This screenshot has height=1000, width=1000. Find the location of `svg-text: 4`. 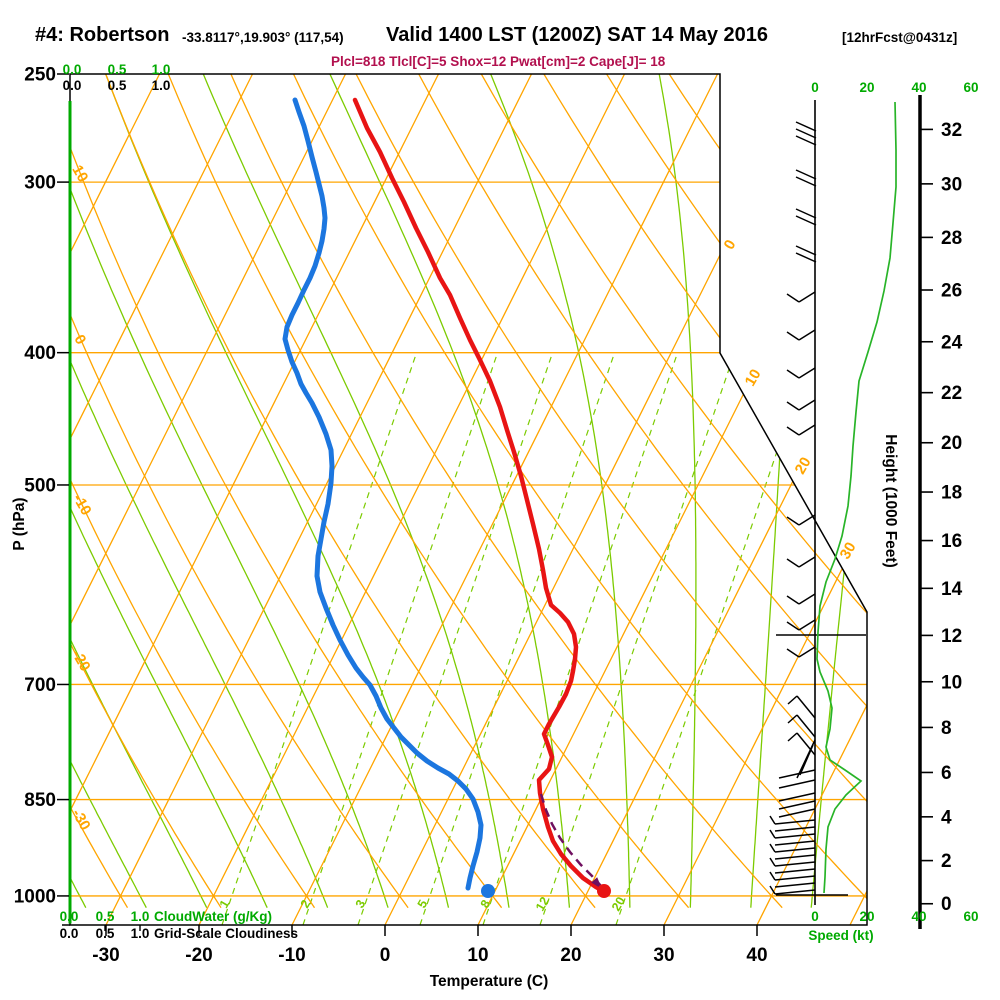

svg-text: 4 is located at coordinates (946, 817).